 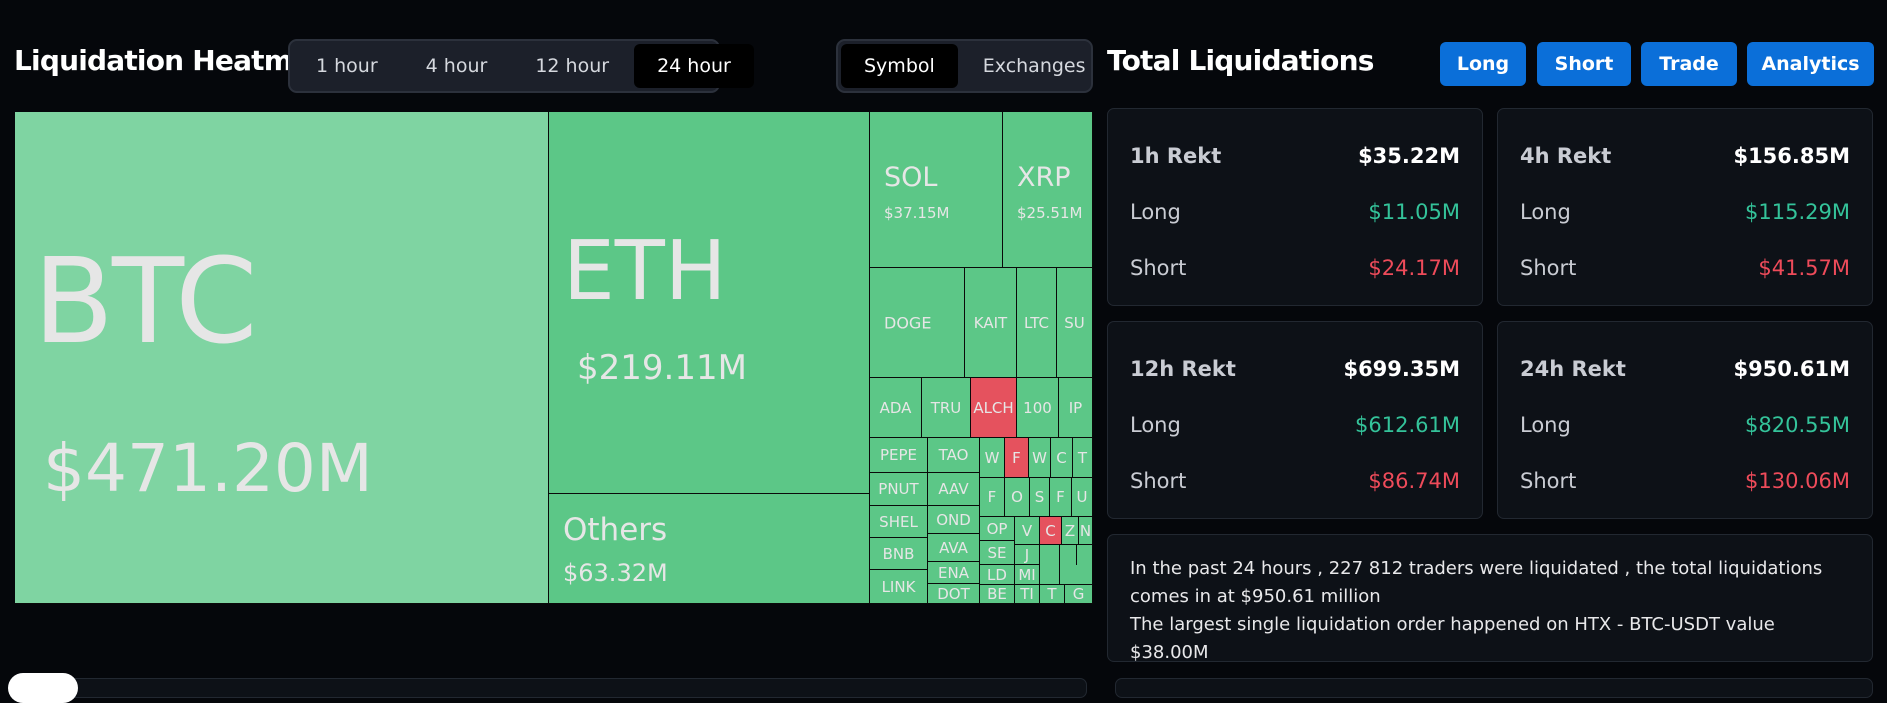 I want to click on cell-symbol: J, so click(x=1027, y=554).